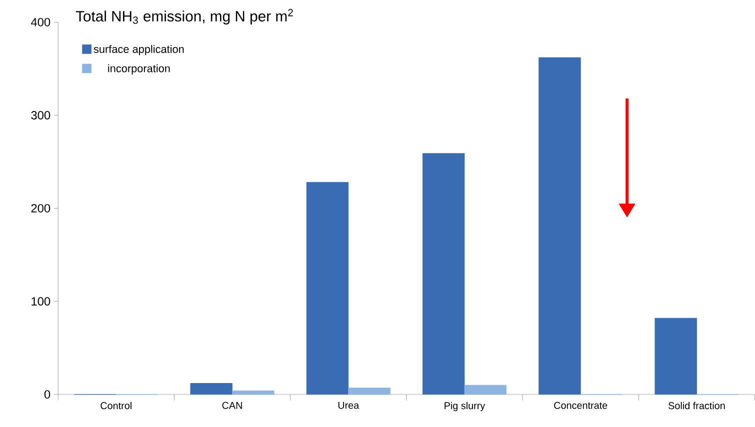 The height and width of the screenshot is (427, 755). I want to click on y-tick-label: 300, so click(40, 115).